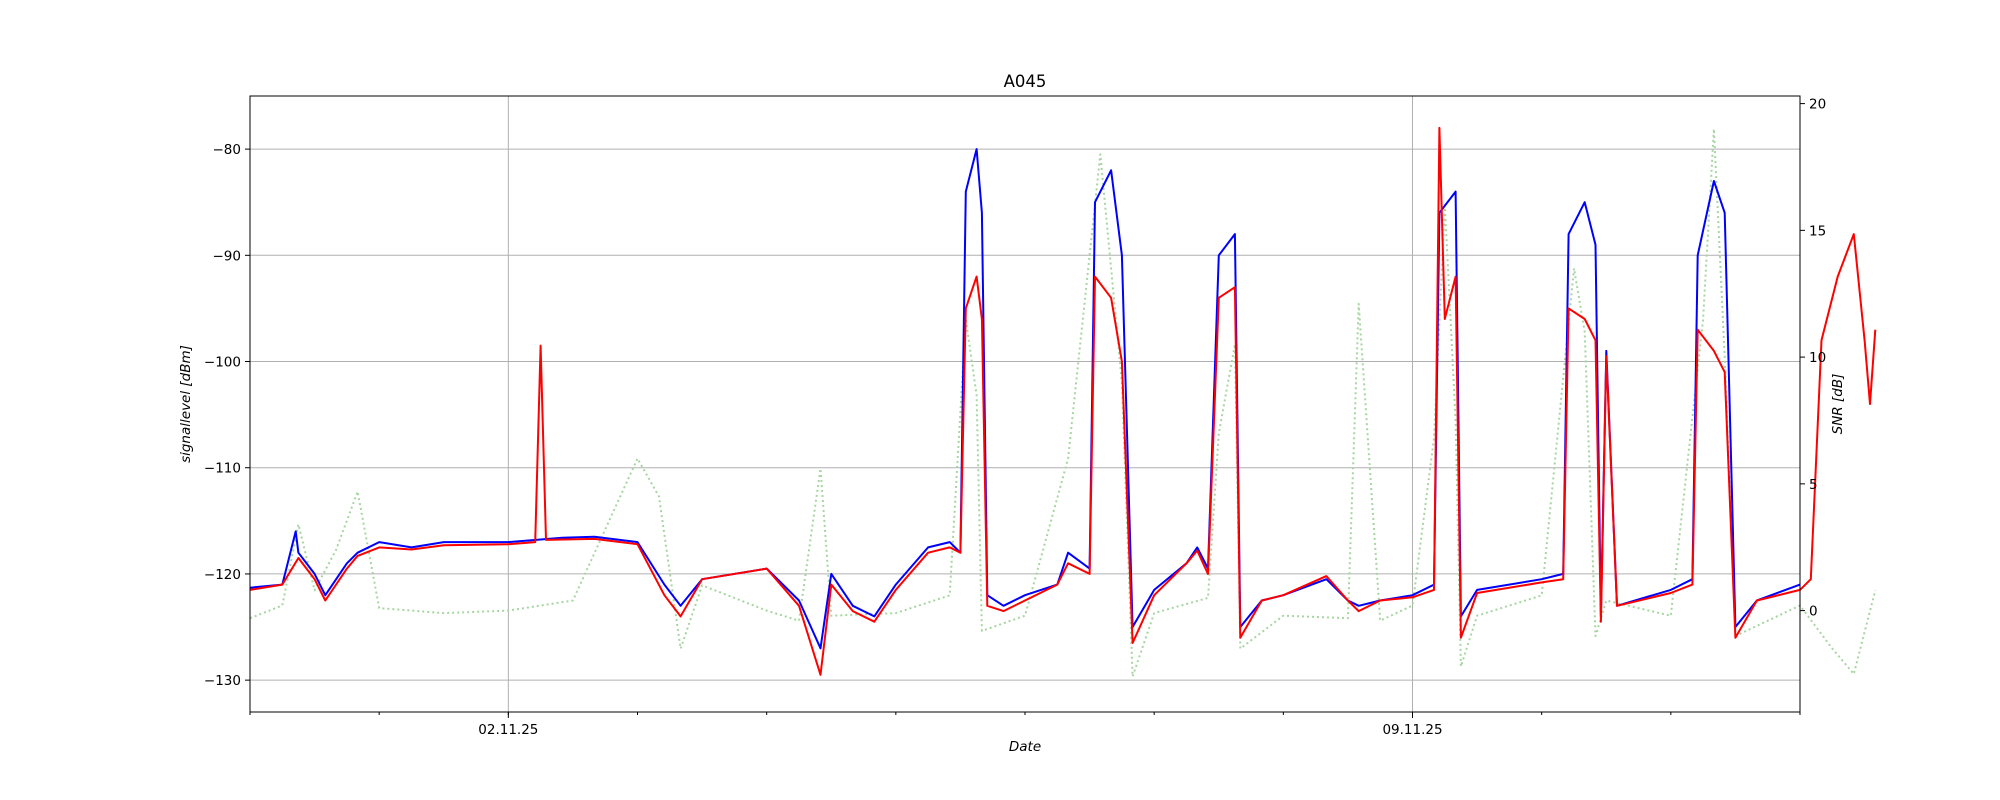  Describe the element at coordinates (186, 404) in the screenshot. I see `y-axis-left-label: signallevel [dBm]` at that location.